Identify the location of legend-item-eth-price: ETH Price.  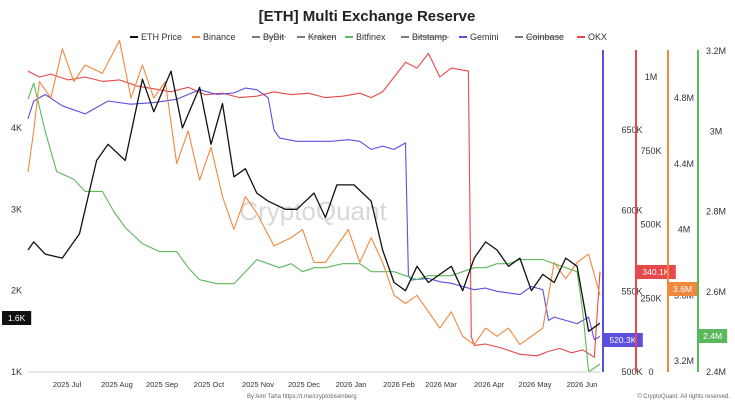
(156, 37).